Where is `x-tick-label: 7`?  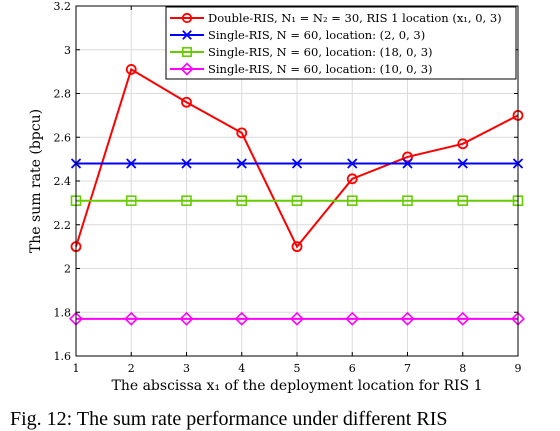 x-tick-label: 7 is located at coordinates (407, 368).